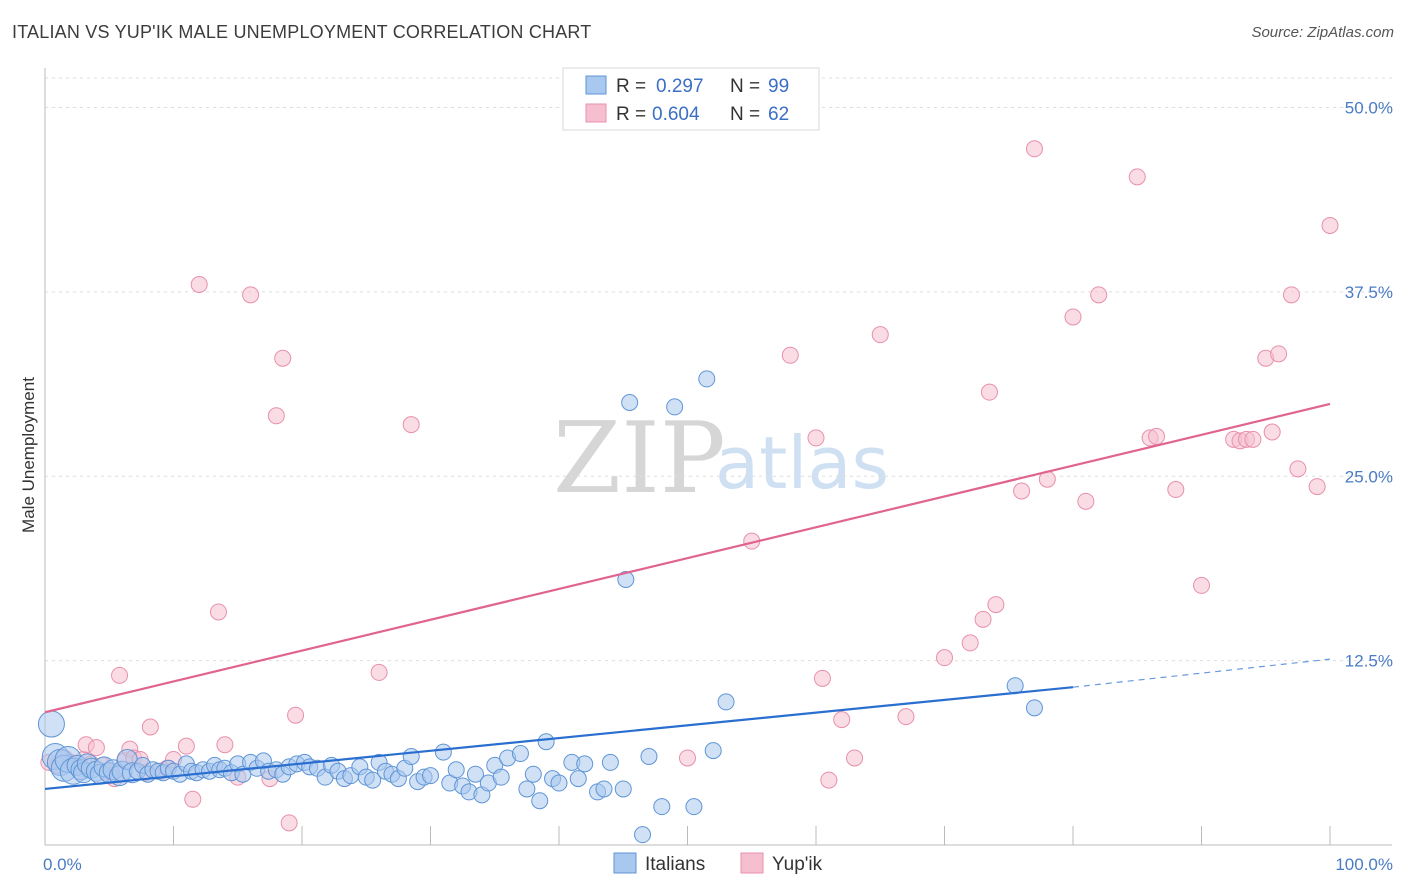 Image resolution: width=1406 pixels, height=892 pixels. What do you see at coordinates (1369, 108) in the screenshot?
I see `y-tick-label: 50.0%` at bounding box center [1369, 108].